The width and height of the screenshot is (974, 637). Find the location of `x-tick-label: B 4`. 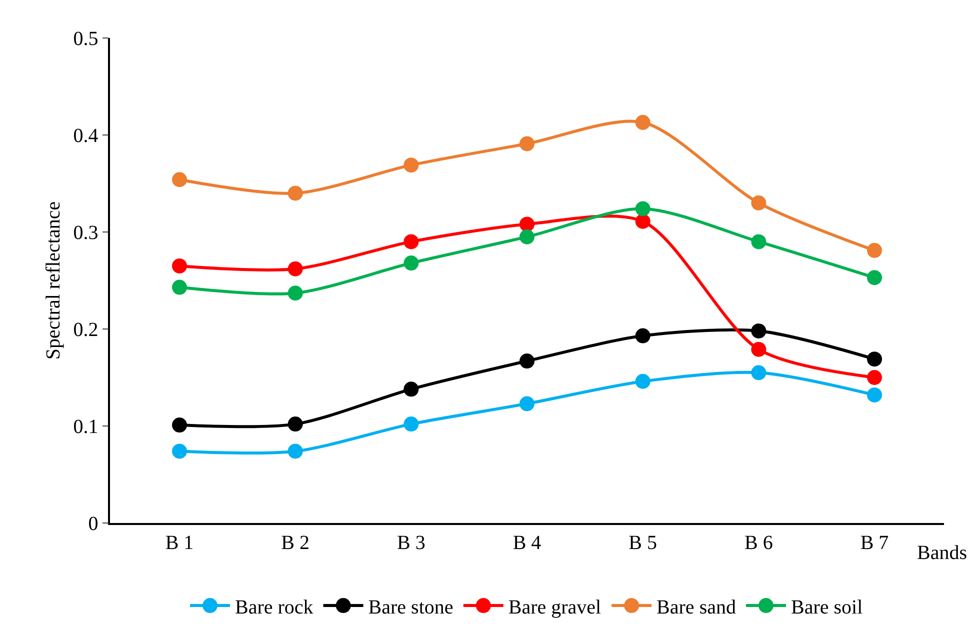

x-tick-label: B 4 is located at coordinates (527, 543).